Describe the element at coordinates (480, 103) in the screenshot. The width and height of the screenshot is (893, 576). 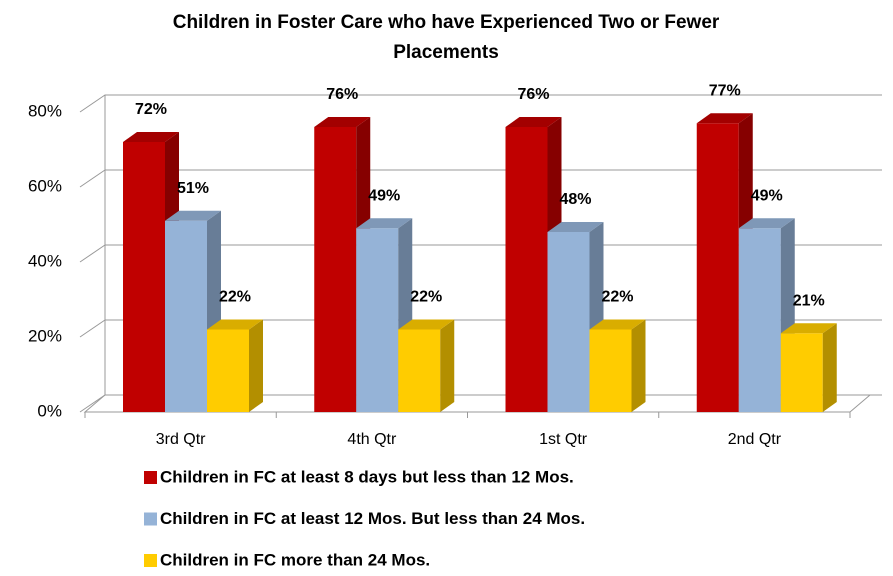
I see `grid-line` at that location.